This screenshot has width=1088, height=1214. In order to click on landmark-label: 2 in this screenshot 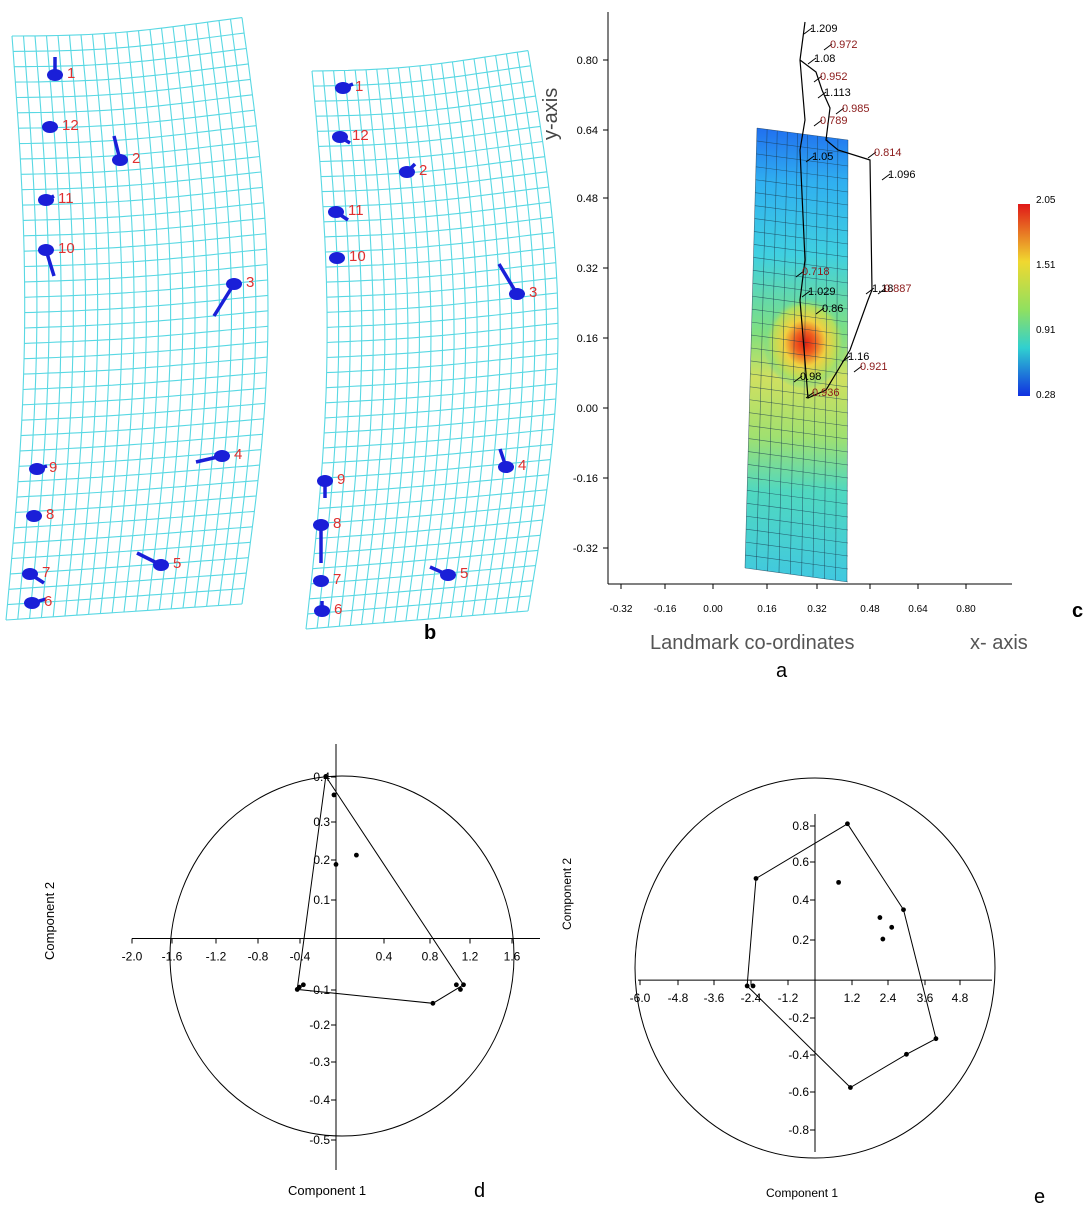, I will do `click(136, 158)`.